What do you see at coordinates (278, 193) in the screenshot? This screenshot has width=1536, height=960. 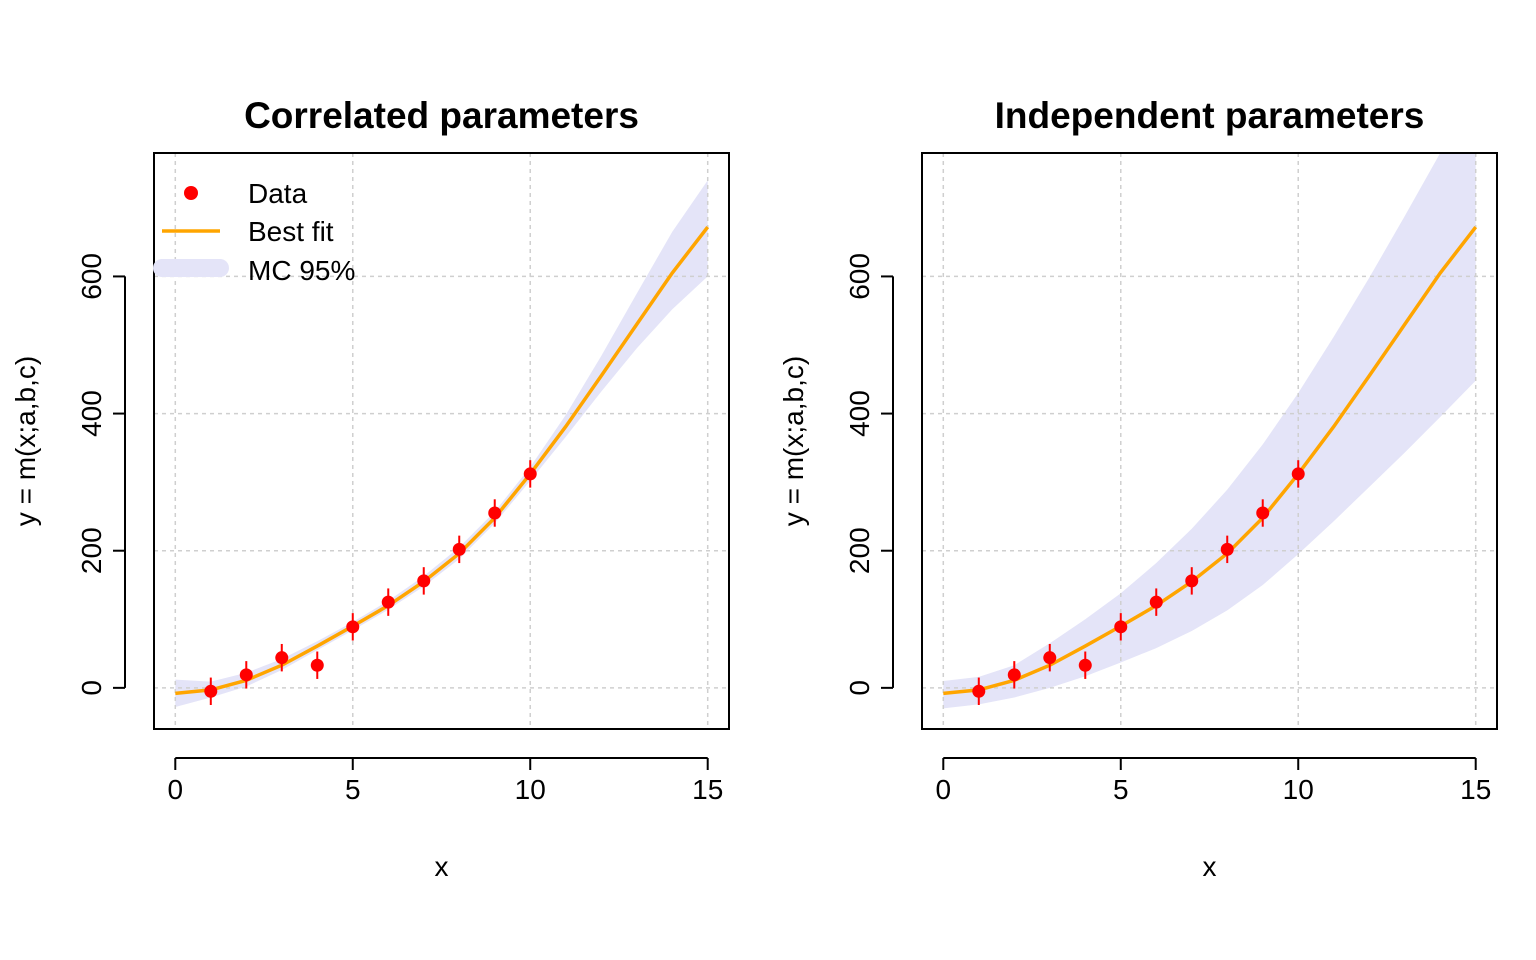 I see `legend-label-data: Data` at bounding box center [278, 193].